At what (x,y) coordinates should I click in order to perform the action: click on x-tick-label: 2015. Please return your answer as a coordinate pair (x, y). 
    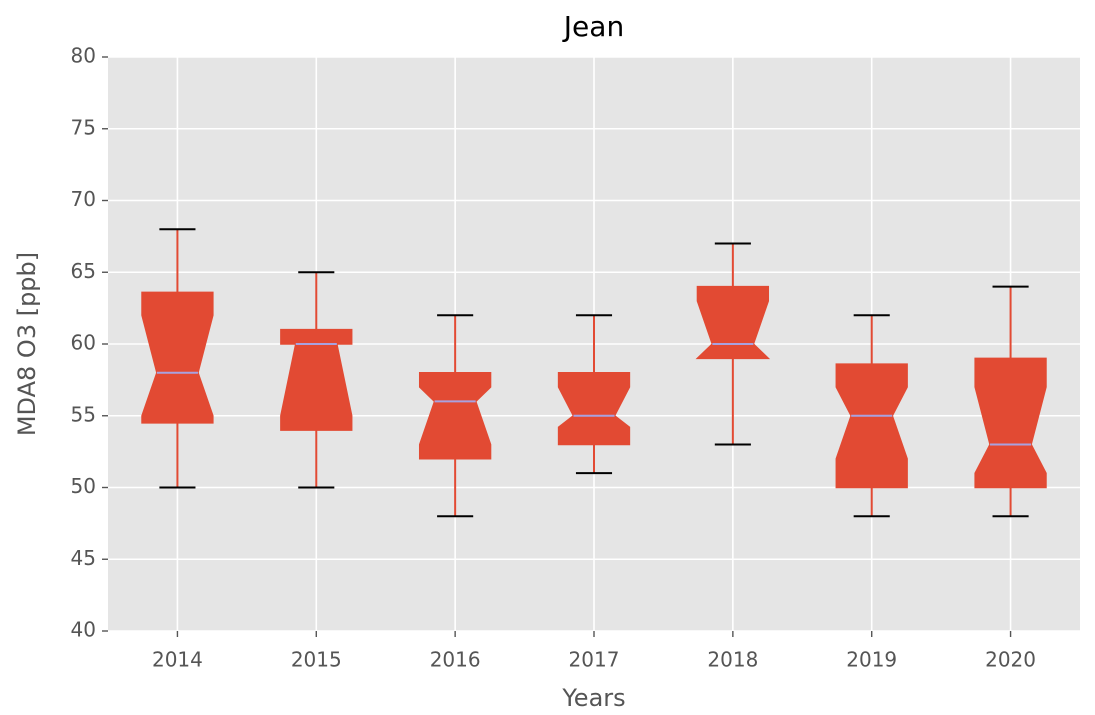
    Looking at the image, I should click on (316, 660).